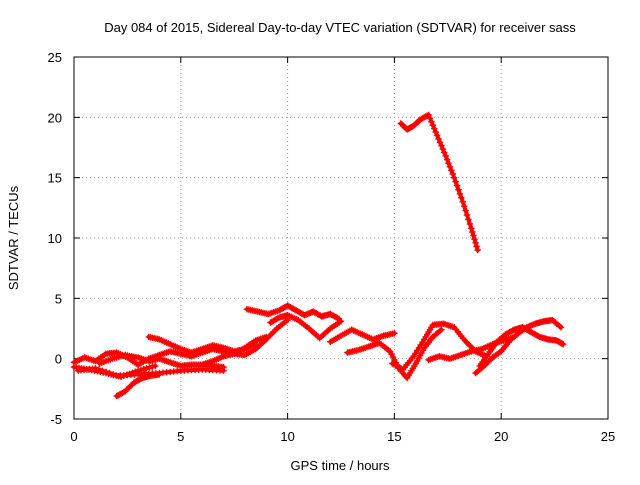 The height and width of the screenshot is (485, 640). I want to click on y-axis-label: SDTVAR / TECUs, so click(13, 237).